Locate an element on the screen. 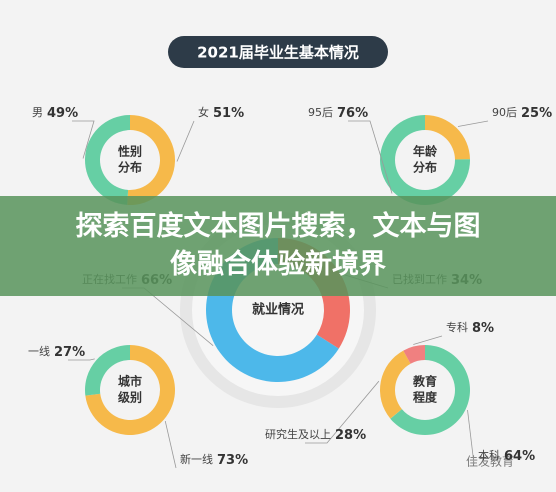 The image size is (556, 492). center-label: 级别 is located at coordinates (130, 397).